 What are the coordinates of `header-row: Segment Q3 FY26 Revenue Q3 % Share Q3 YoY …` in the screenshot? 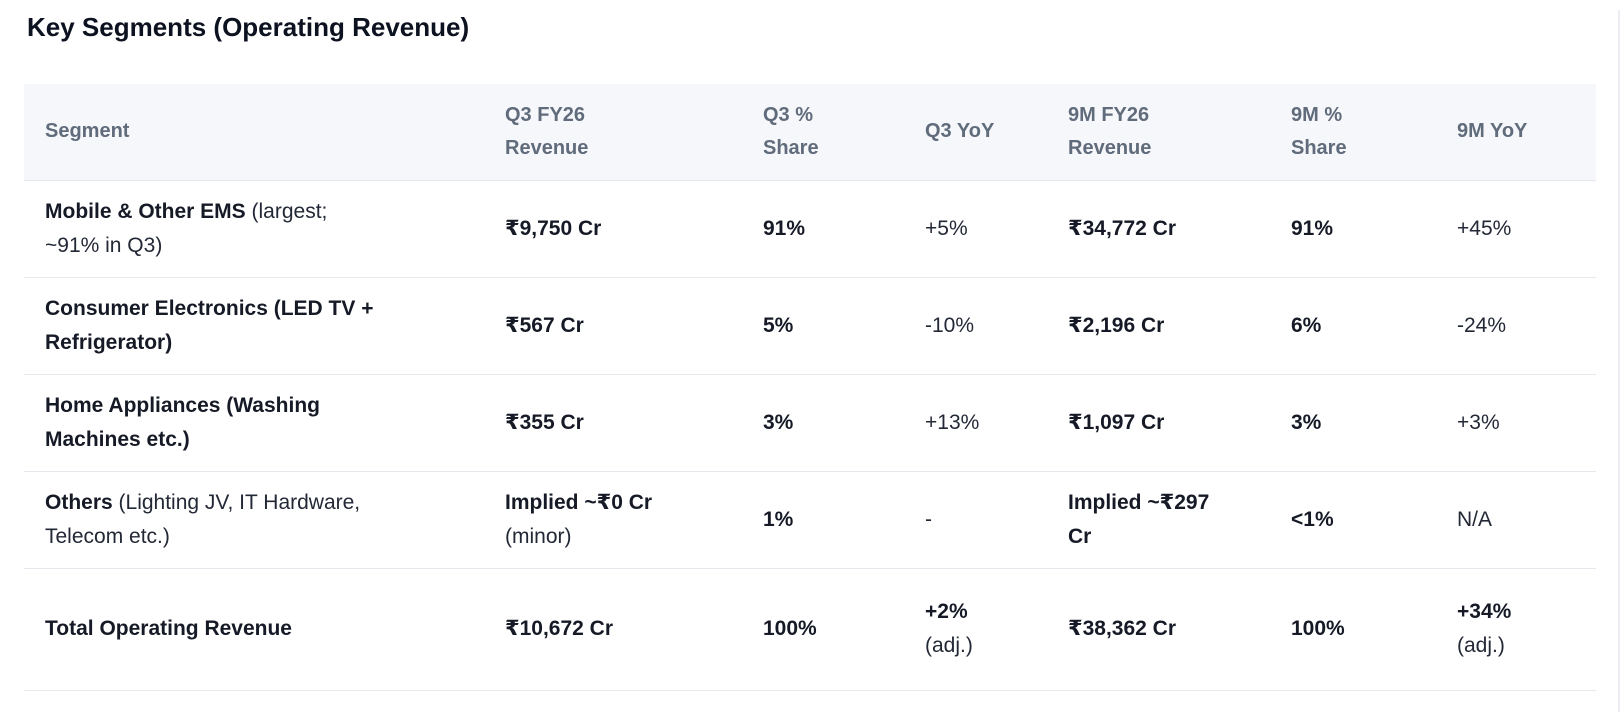 It's located at (810, 132).